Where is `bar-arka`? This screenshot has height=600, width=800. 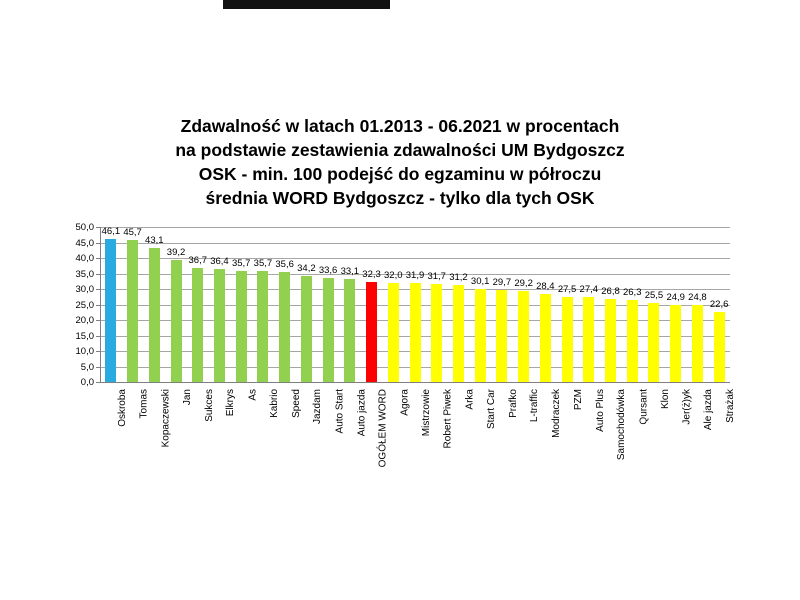 bar-arka is located at coordinates (458, 333).